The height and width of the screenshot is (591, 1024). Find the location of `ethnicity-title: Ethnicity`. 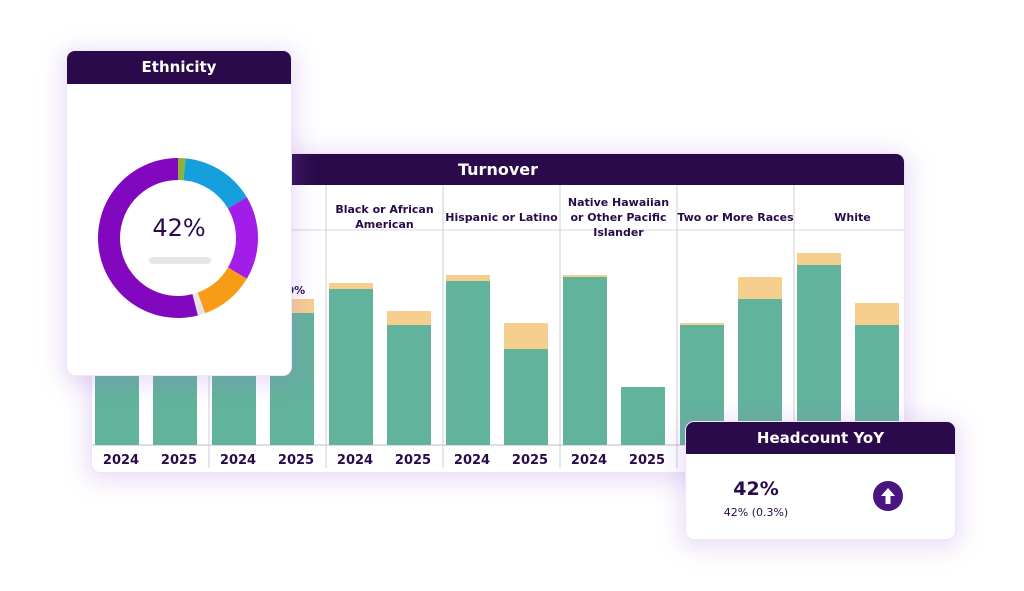

ethnicity-title: Ethnicity is located at coordinates (179, 67).